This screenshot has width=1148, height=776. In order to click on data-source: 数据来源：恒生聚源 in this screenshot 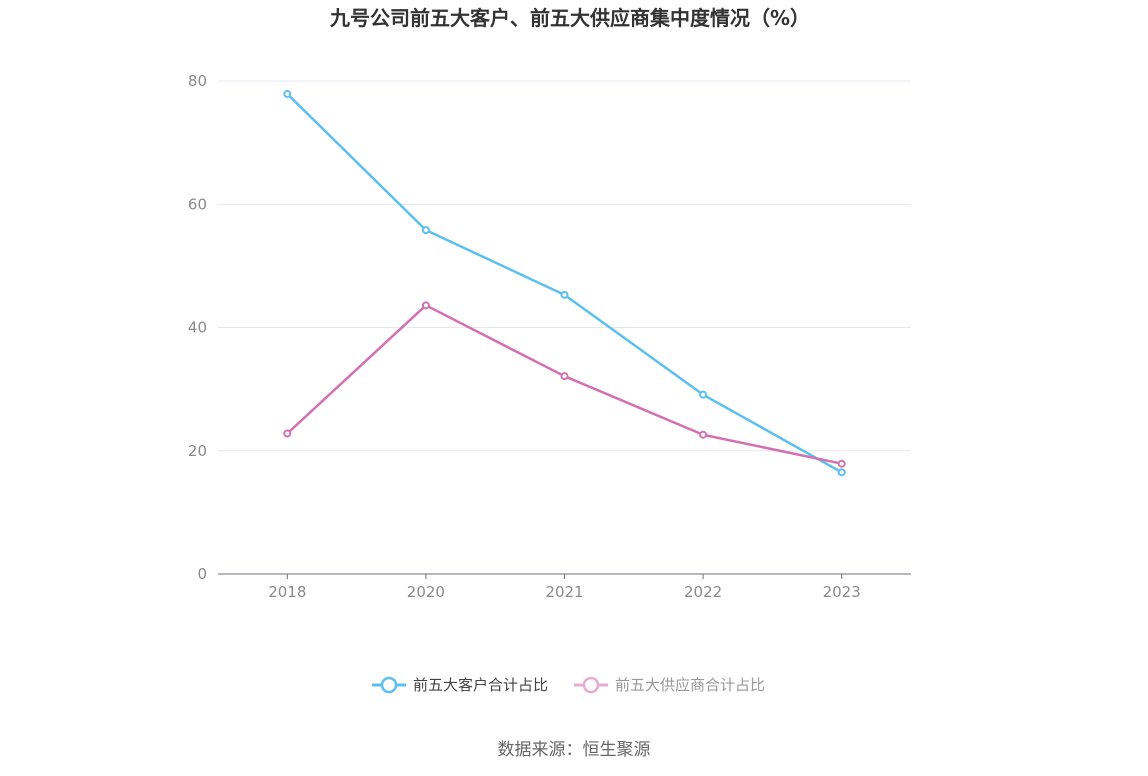, I will do `click(574, 750)`.